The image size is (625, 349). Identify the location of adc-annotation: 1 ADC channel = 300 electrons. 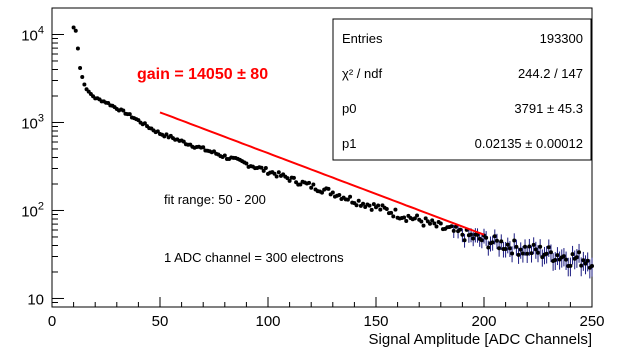
(254, 257).